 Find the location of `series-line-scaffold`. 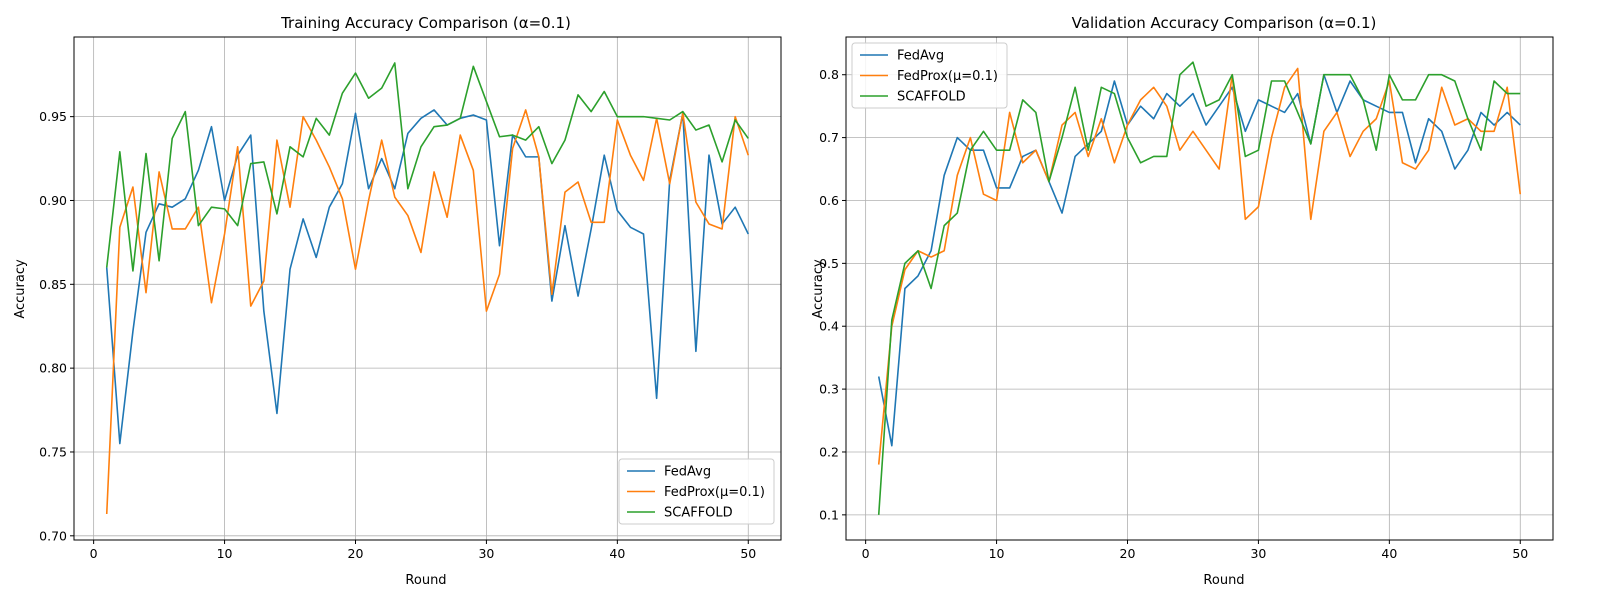

series-line-scaffold is located at coordinates (427, 167).